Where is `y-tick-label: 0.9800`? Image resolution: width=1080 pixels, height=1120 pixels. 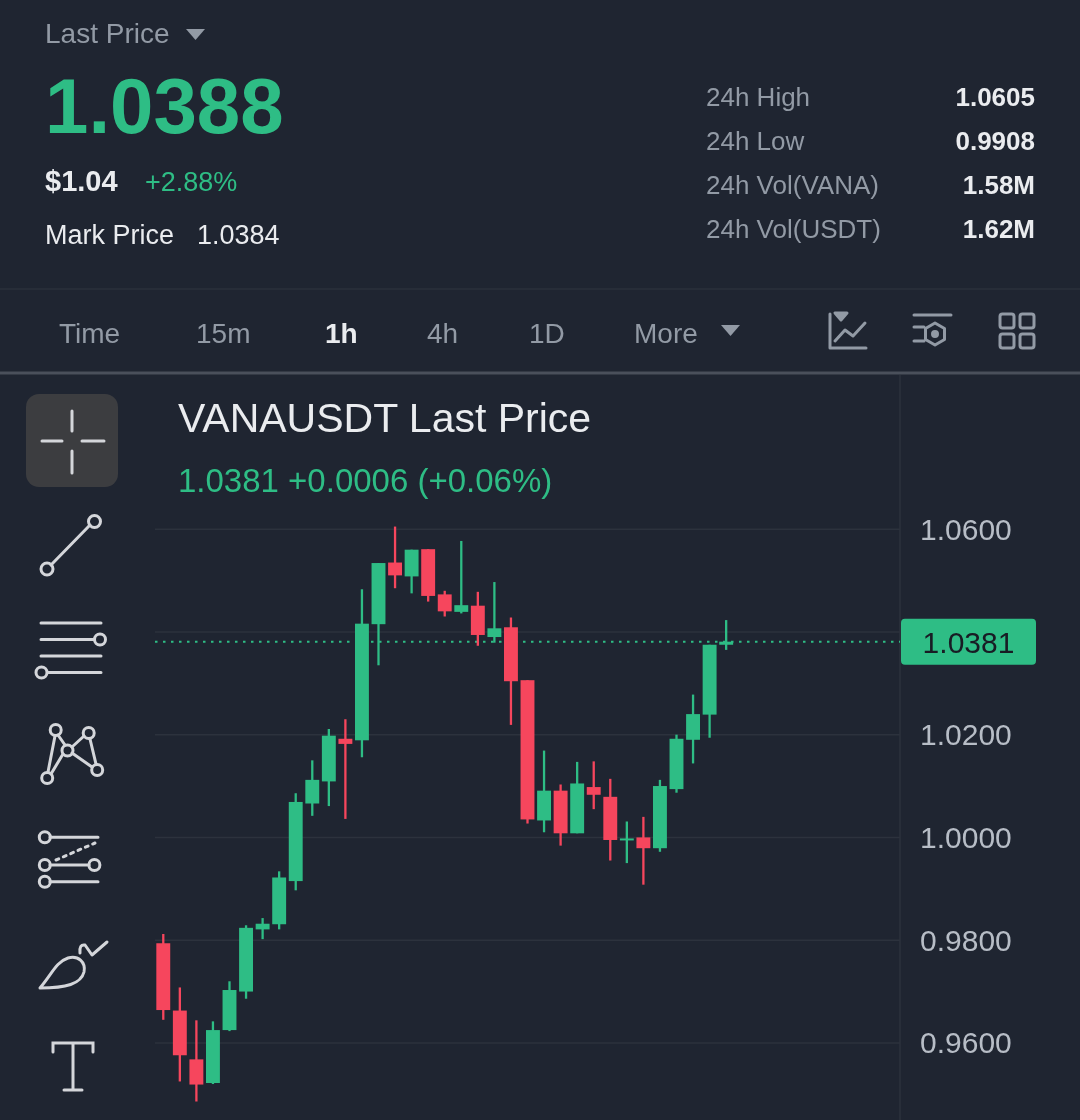 y-tick-label: 0.9800 is located at coordinates (966, 940).